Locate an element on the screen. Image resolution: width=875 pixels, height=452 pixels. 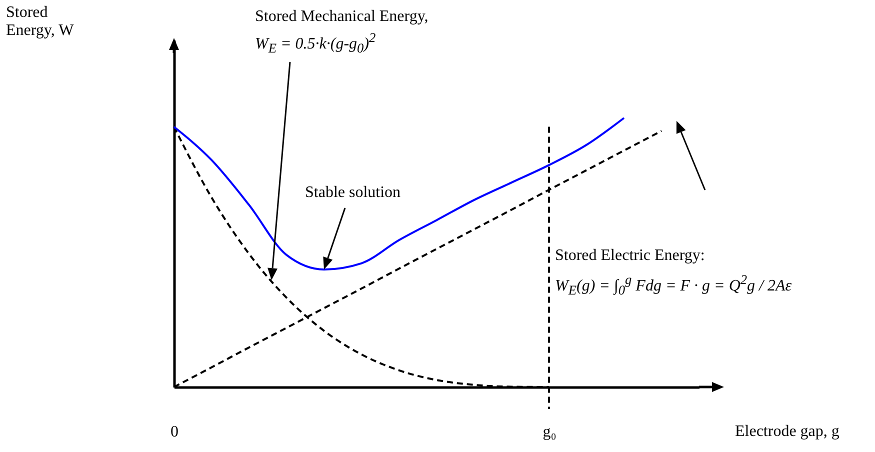
x-axis-title: Electrode gap, g is located at coordinates (787, 432).